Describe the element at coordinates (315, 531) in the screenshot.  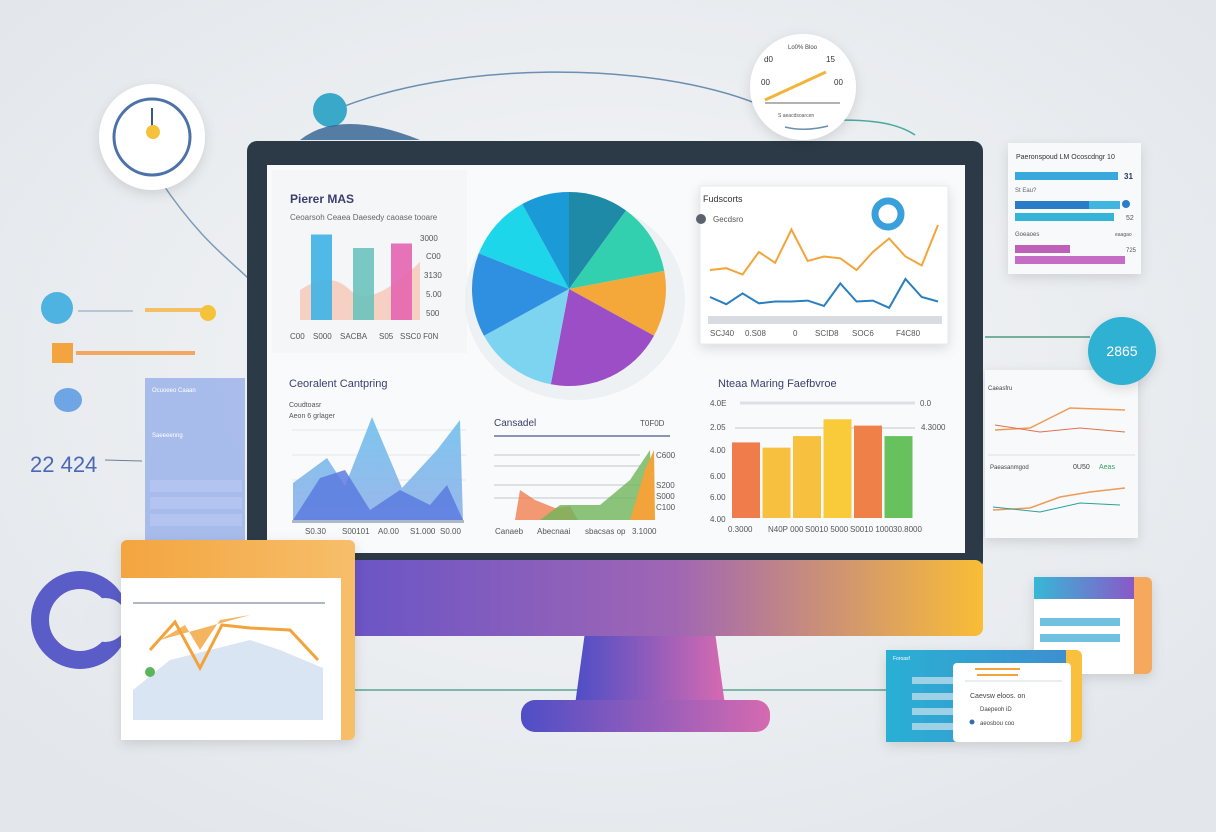
I see `x-label: S0.30` at that location.